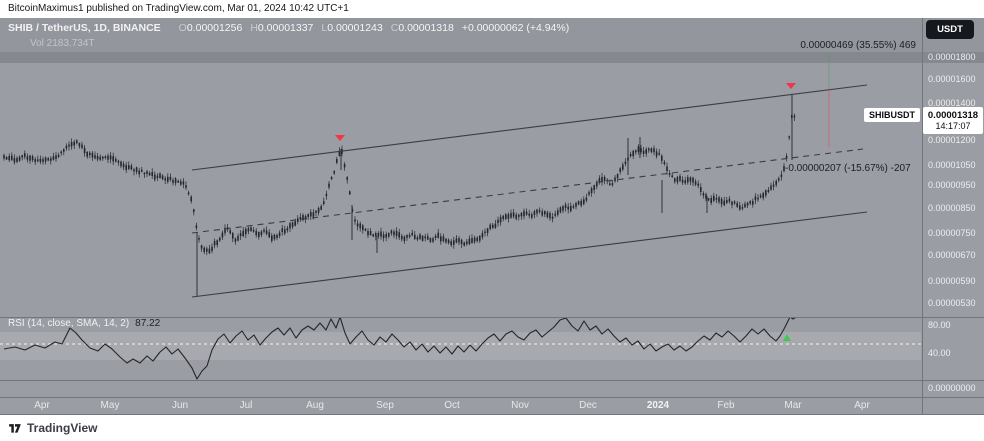 Image resolution: width=984 pixels, height=441 pixels. What do you see at coordinates (952, 387) in the screenshot?
I see `zero-tick-label: 0.00000000` at bounding box center [952, 387].